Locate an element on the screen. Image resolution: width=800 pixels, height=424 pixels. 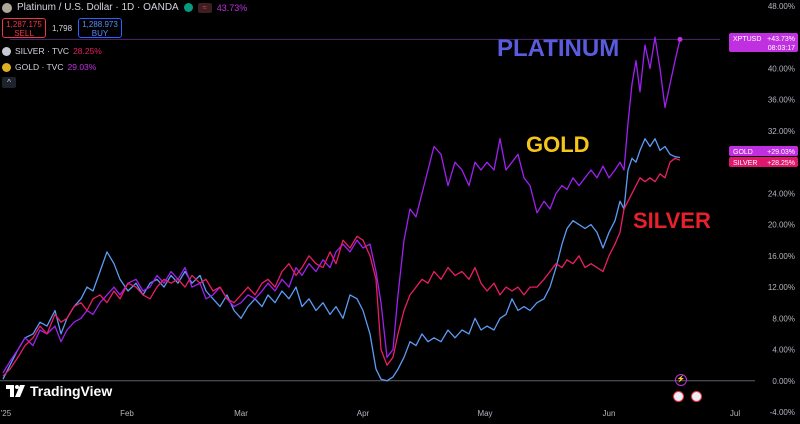
brand-name: TradingView is located at coordinates (71, 391).